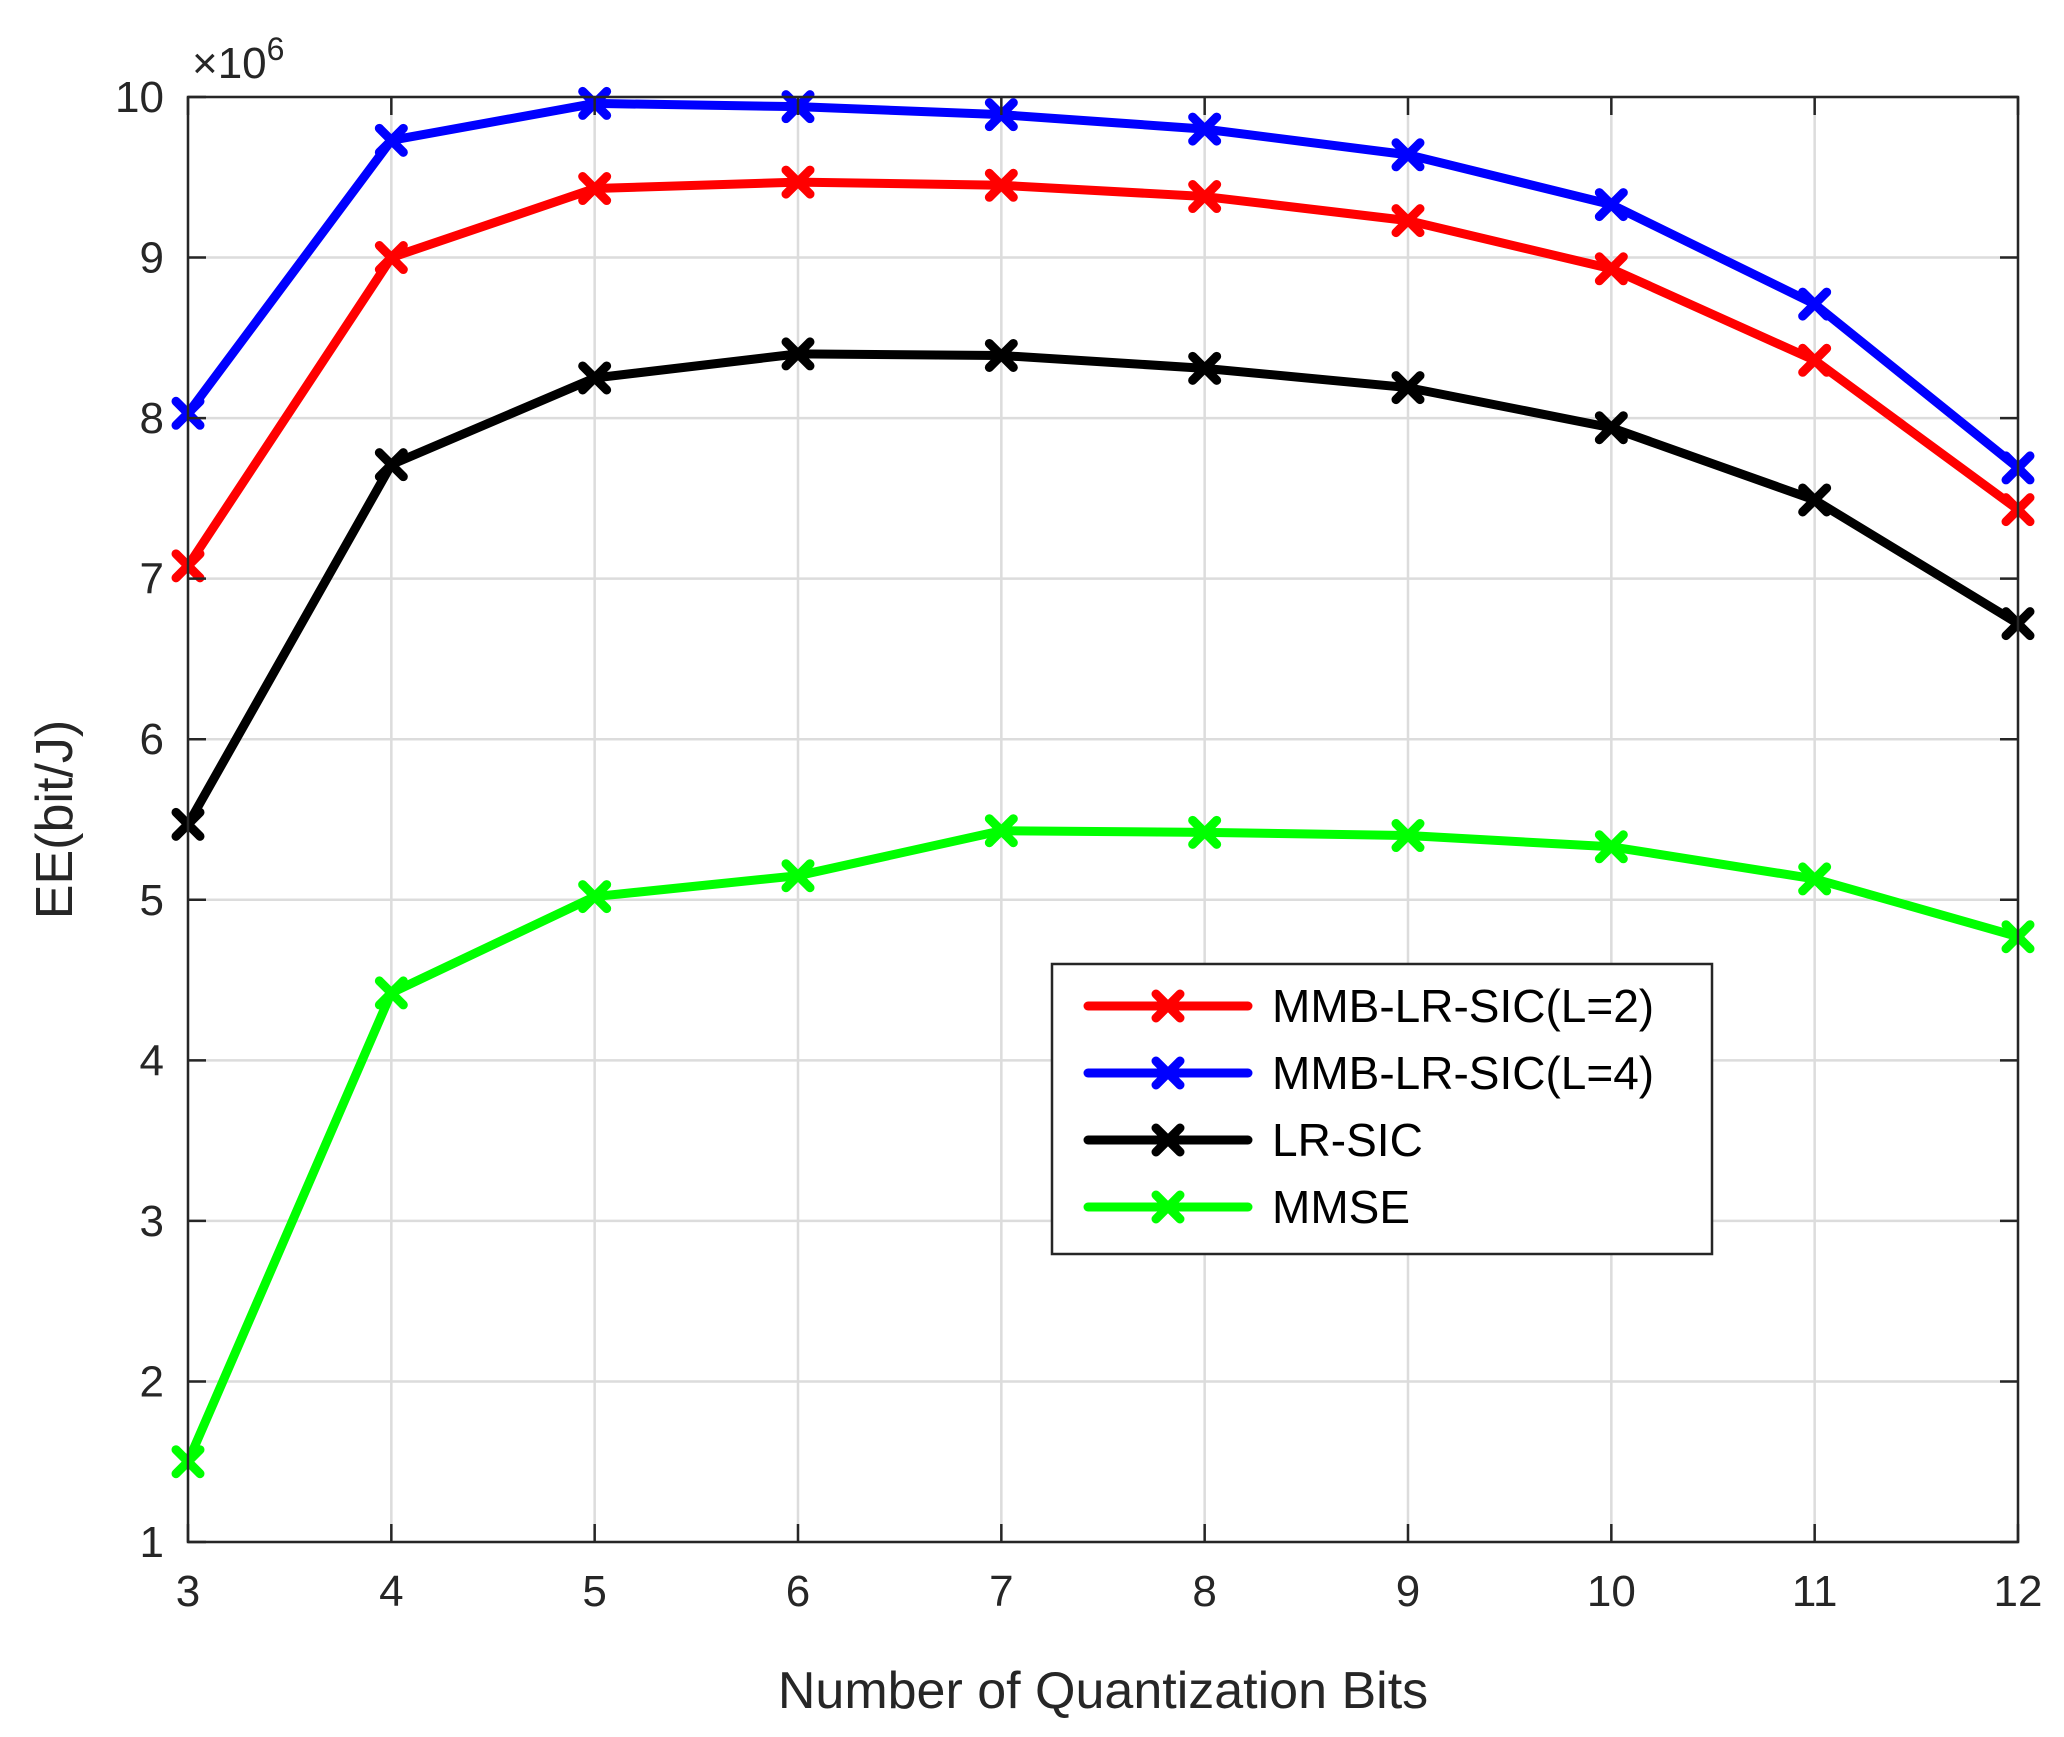 This screenshot has width=2064, height=1737. I want to click on x-tick-label: 6, so click(798, 1591).